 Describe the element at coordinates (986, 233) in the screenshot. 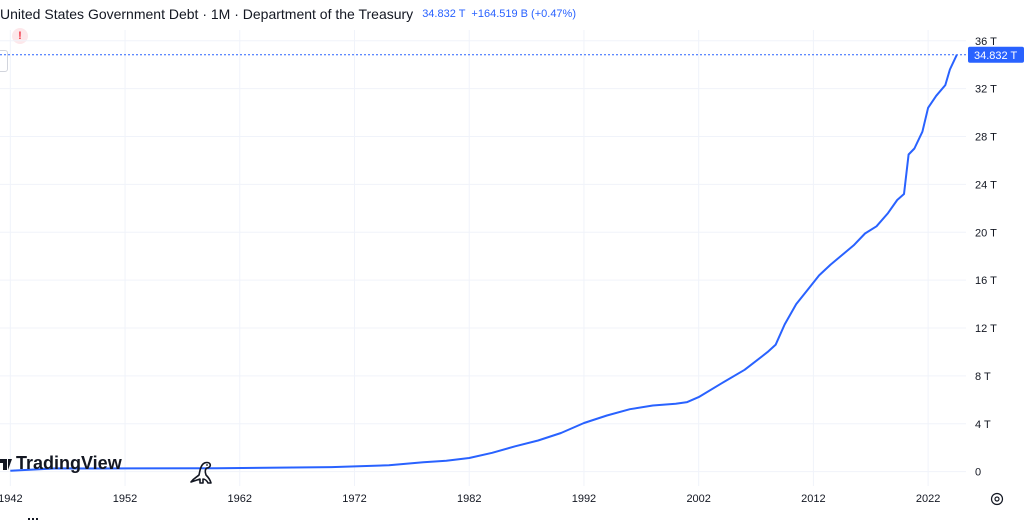

I see `y-tick-label: 20 T` at that location.